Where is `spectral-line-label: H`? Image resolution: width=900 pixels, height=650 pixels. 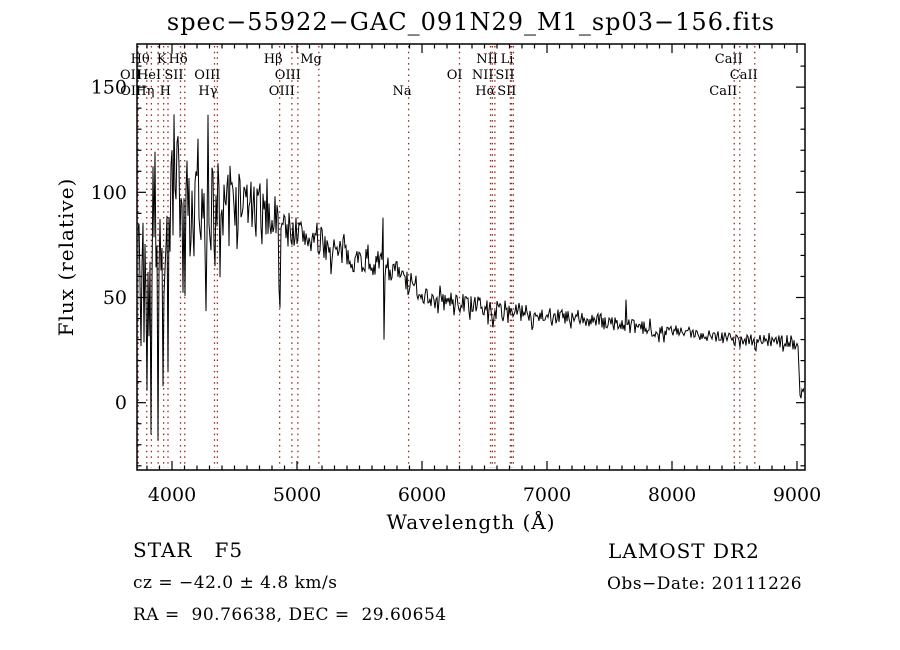 spectral-line-label: H is located at coordinates (165, 91).